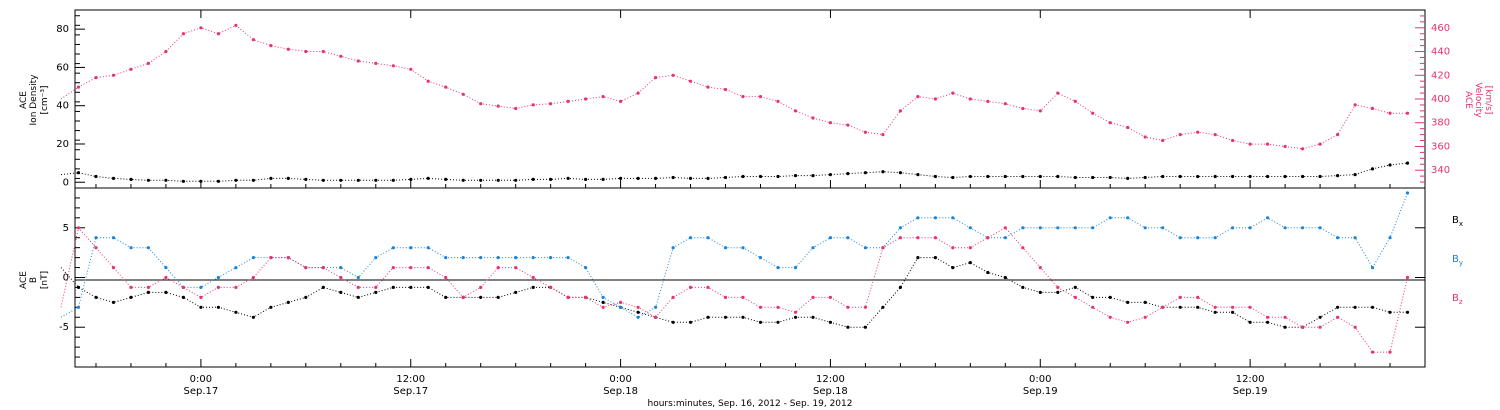 The image size is (1500, 410). Describe the element at coordinates (64, 327) in the screenshot. I see `bottom-tick-label-0: -5` at that location.